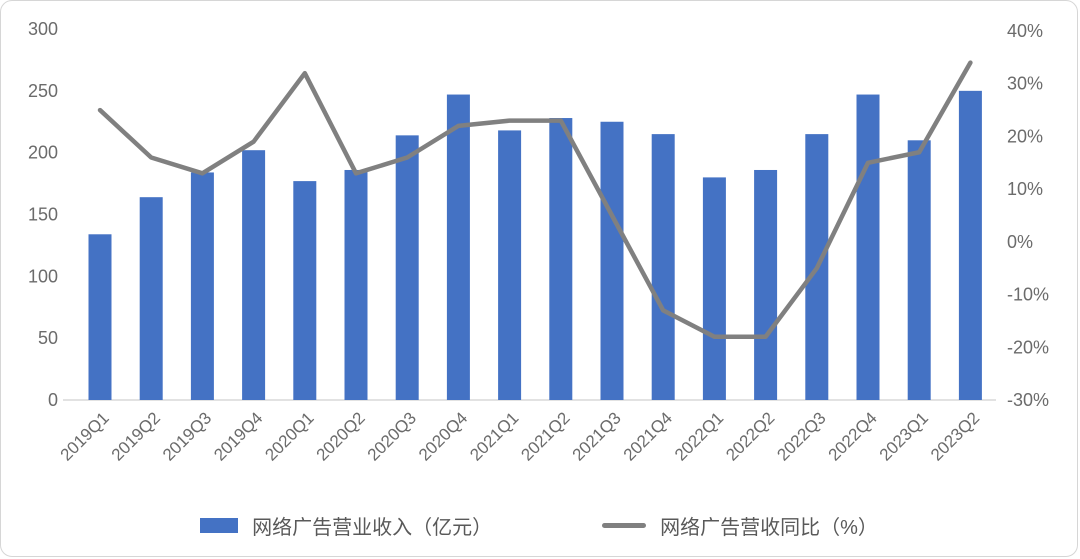 The width and height of the screenshot is (1080, 559). What do you see at coordinates (714, 288) in the screenshot?
I see `bar-2022Q1` at bounding box center [714, 288].